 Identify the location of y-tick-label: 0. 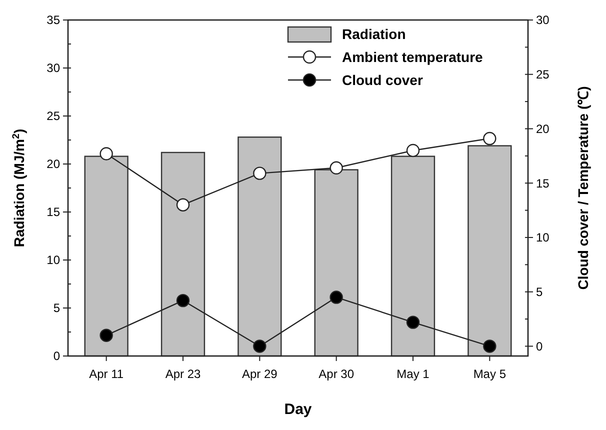
(56, 356).